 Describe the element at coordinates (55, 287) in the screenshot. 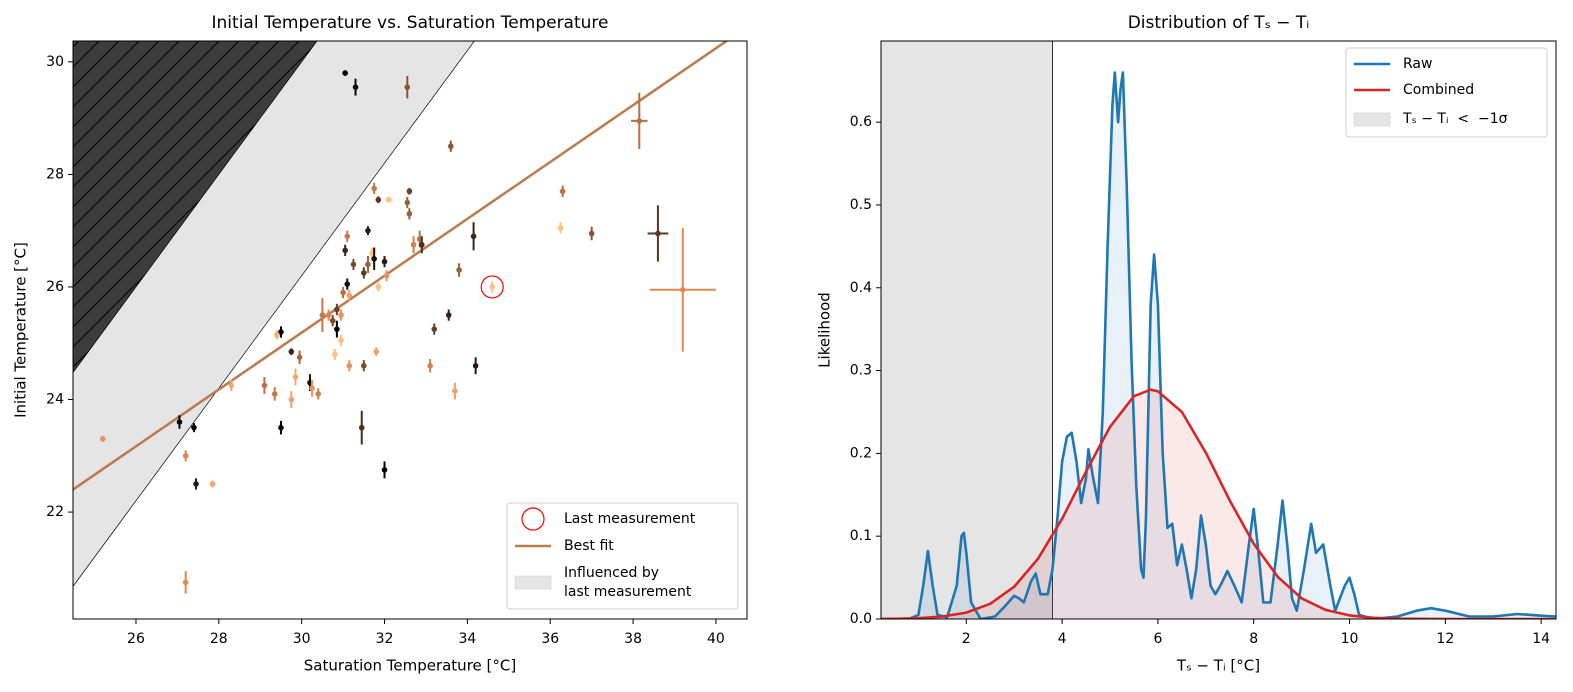

I see `y-tick-label: 26` at that location.